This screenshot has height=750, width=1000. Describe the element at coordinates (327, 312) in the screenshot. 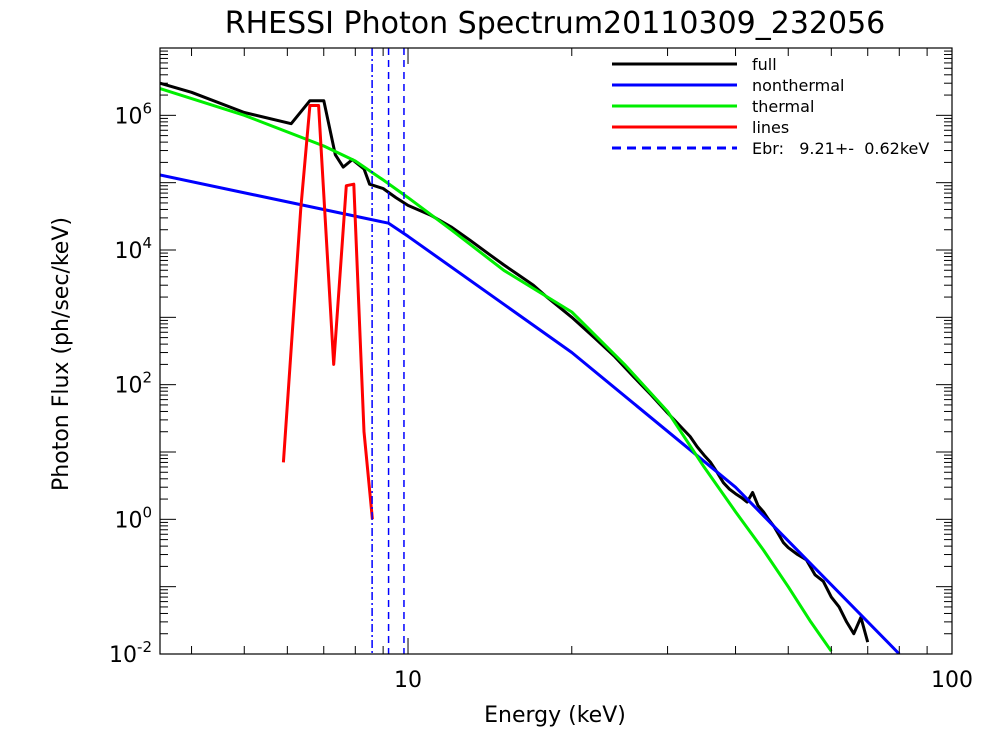

I see `series-lines-line` at that location.